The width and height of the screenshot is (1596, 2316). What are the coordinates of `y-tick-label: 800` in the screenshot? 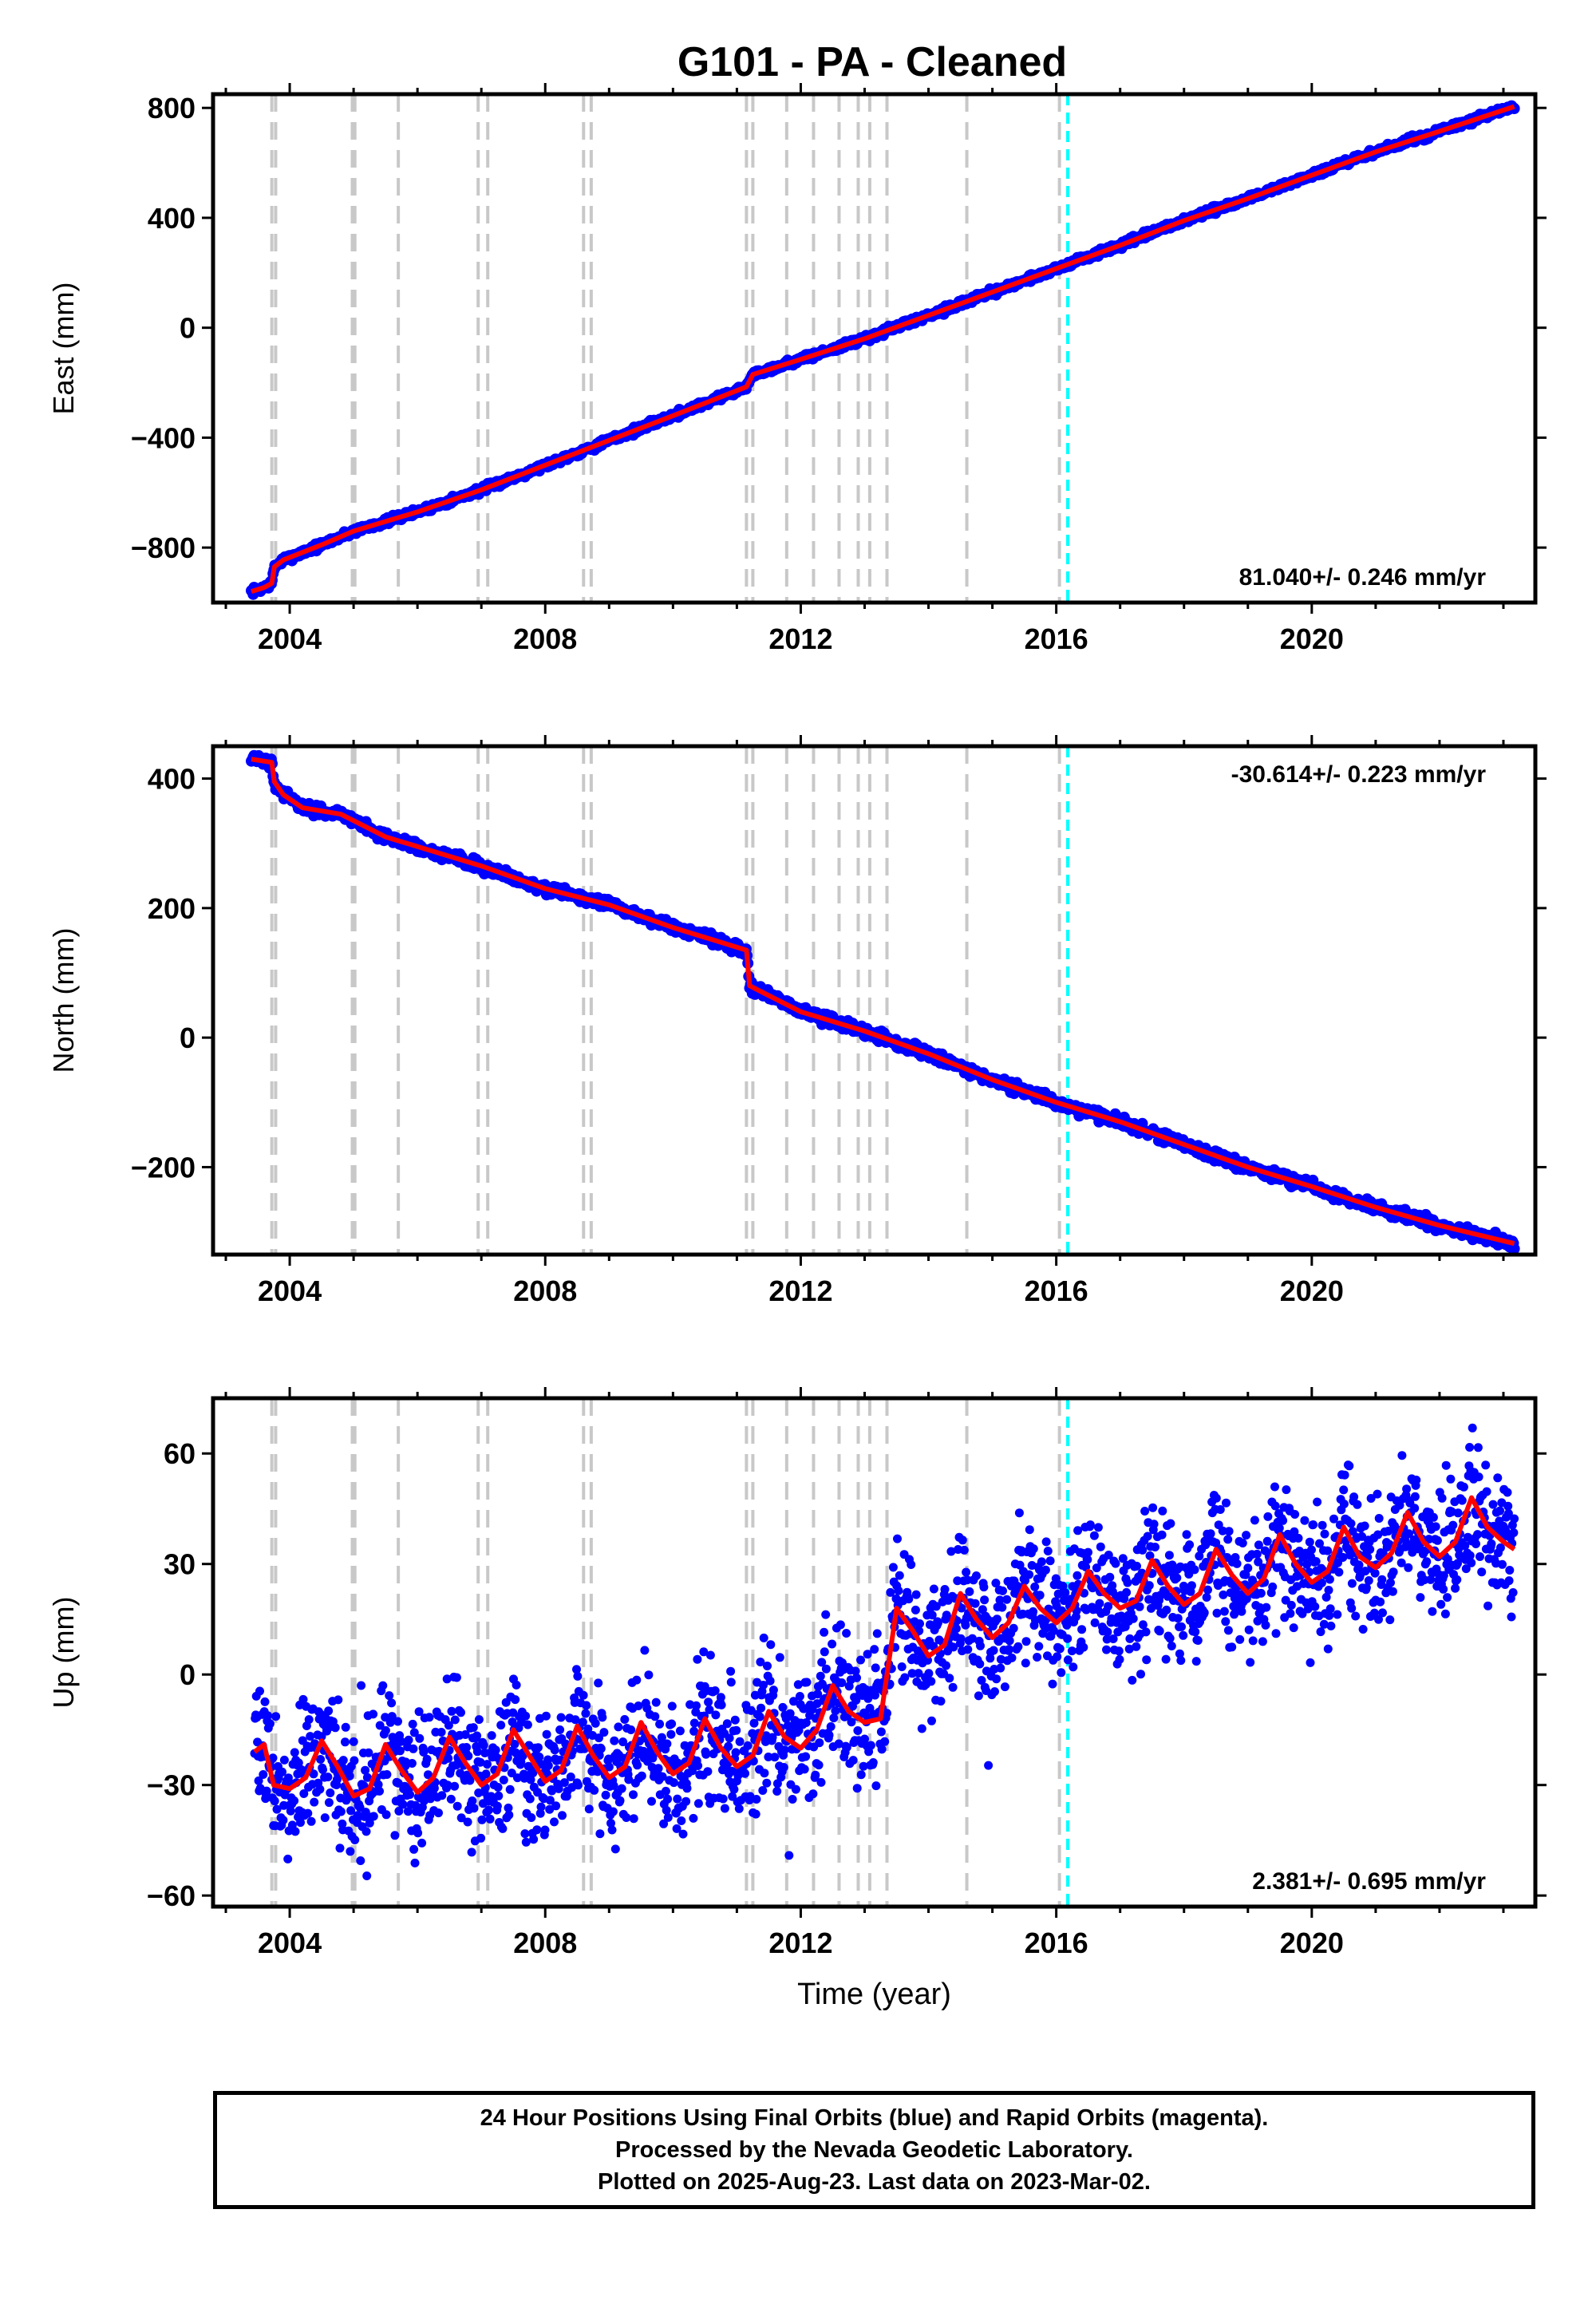 It's located at (172, 108).